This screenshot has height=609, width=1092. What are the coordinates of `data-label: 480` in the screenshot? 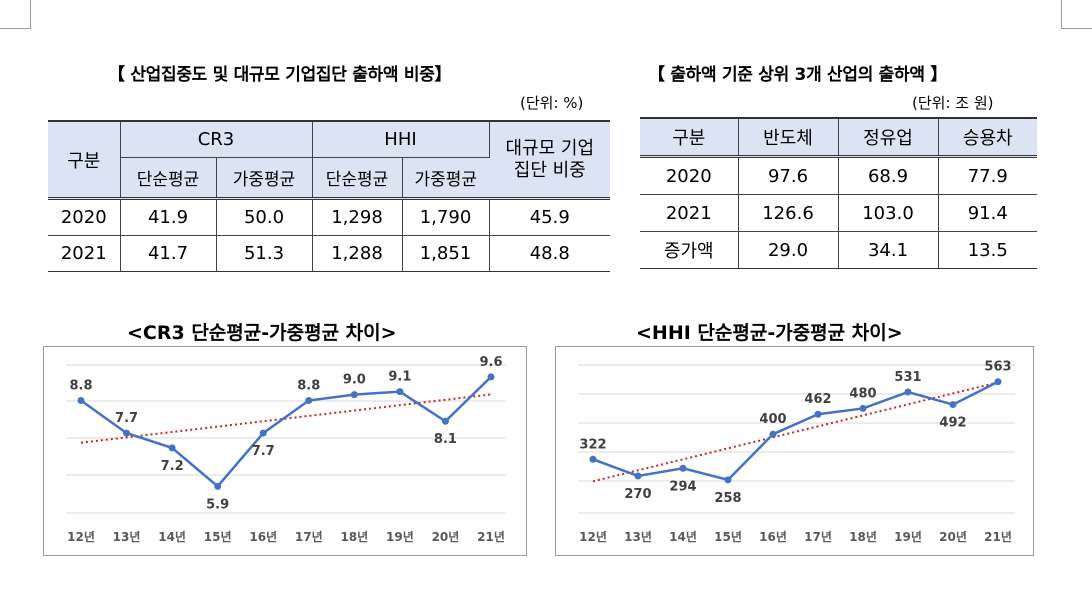 It's located at (862, 393).